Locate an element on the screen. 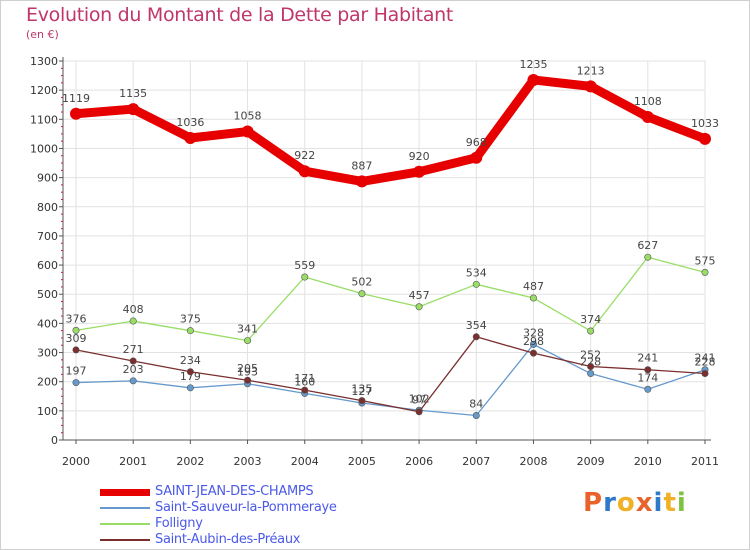 This screenshot has height=550, width=750. logo-letter: t is located at coordinates (670, 503).